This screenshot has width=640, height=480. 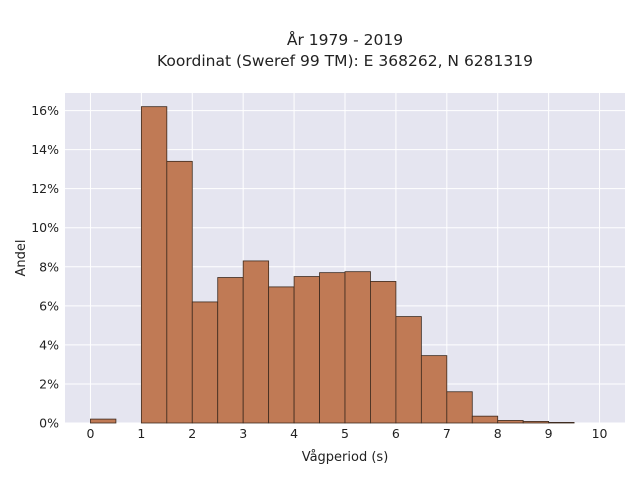 What do you see at coordinates (549, 433) in the screenshot?
I see `x-tick-label: 9` at bounding box center [549, 433].